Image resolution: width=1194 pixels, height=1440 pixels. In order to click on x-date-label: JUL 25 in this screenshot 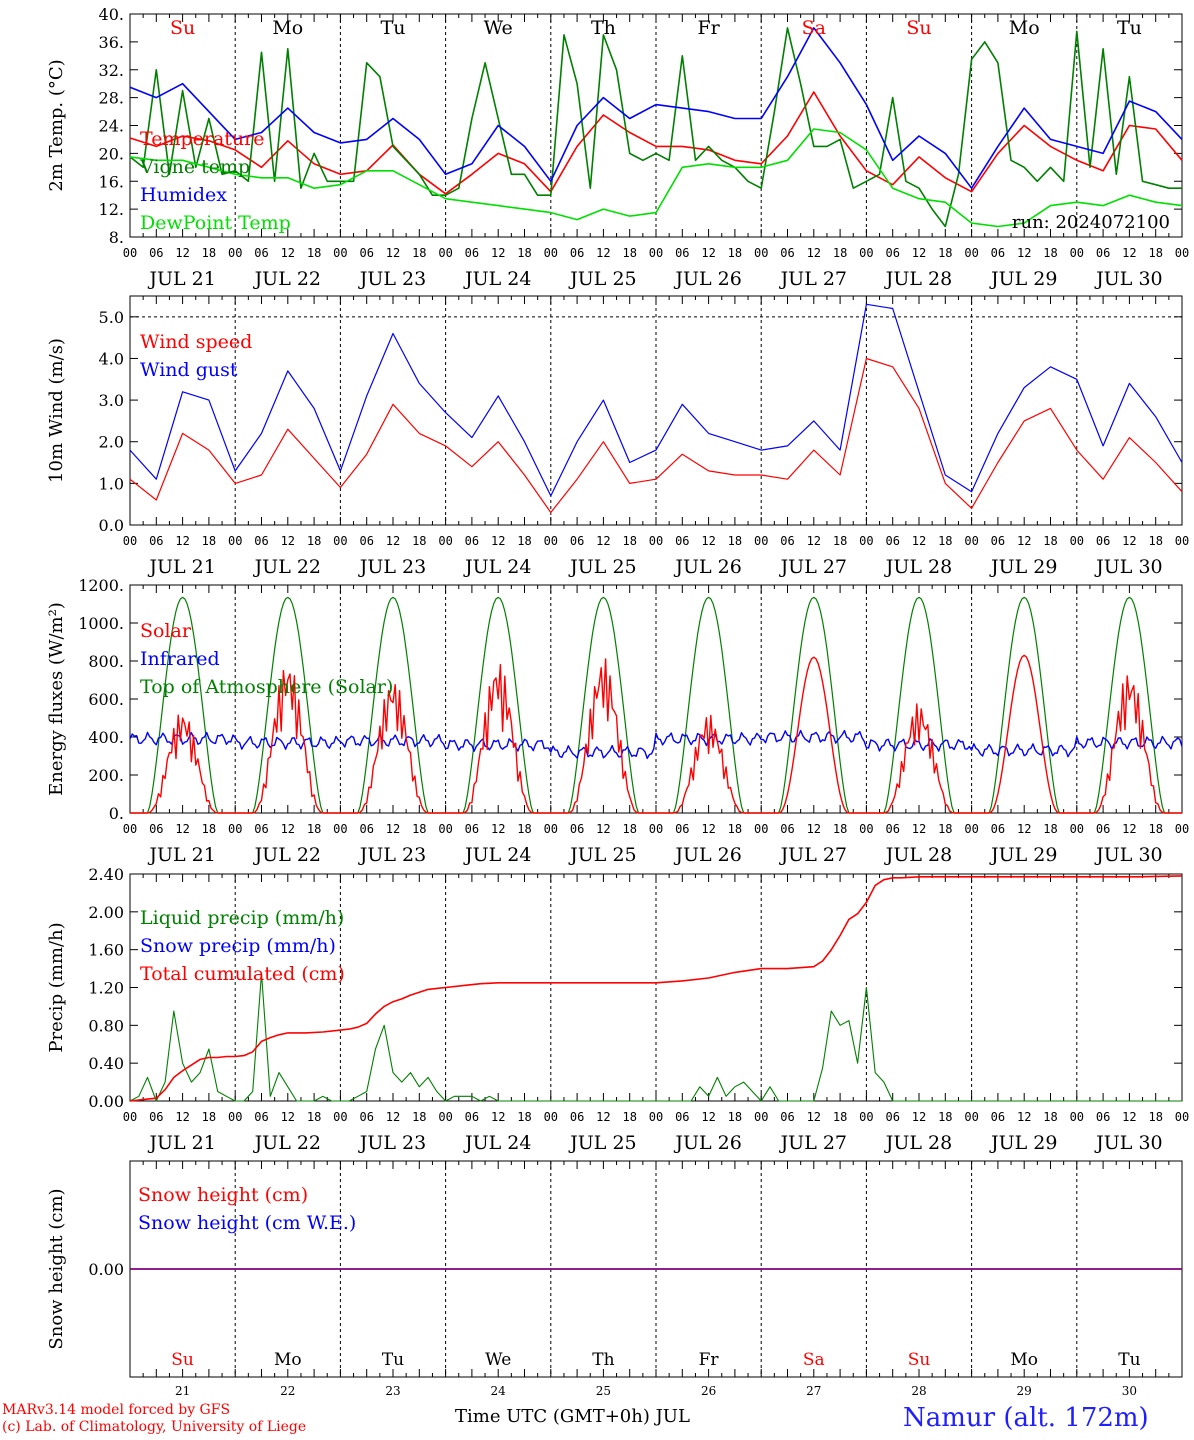, I will do `click(602, 1143)`.